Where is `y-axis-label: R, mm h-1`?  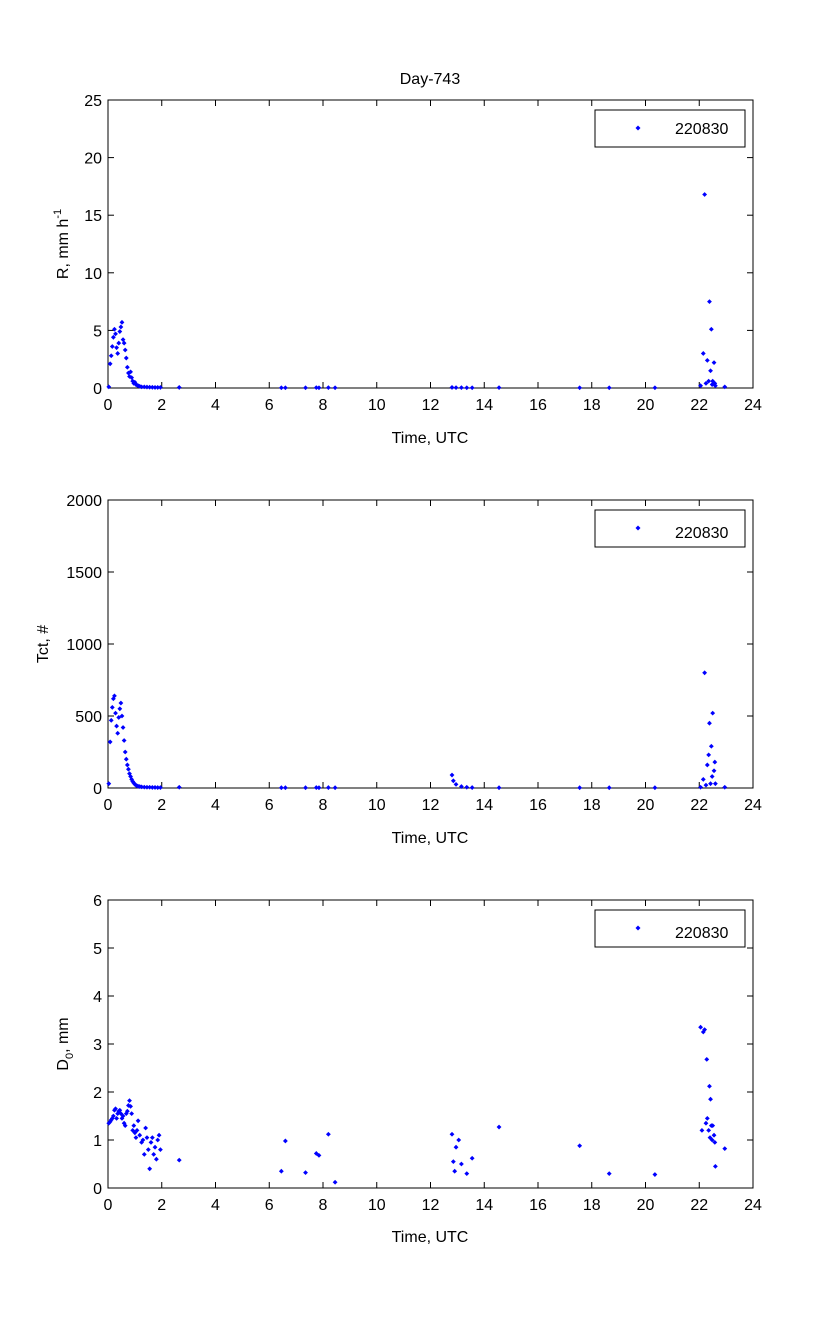 y-axis-label: R, mm h-1 is located at coordinates (62, 244).